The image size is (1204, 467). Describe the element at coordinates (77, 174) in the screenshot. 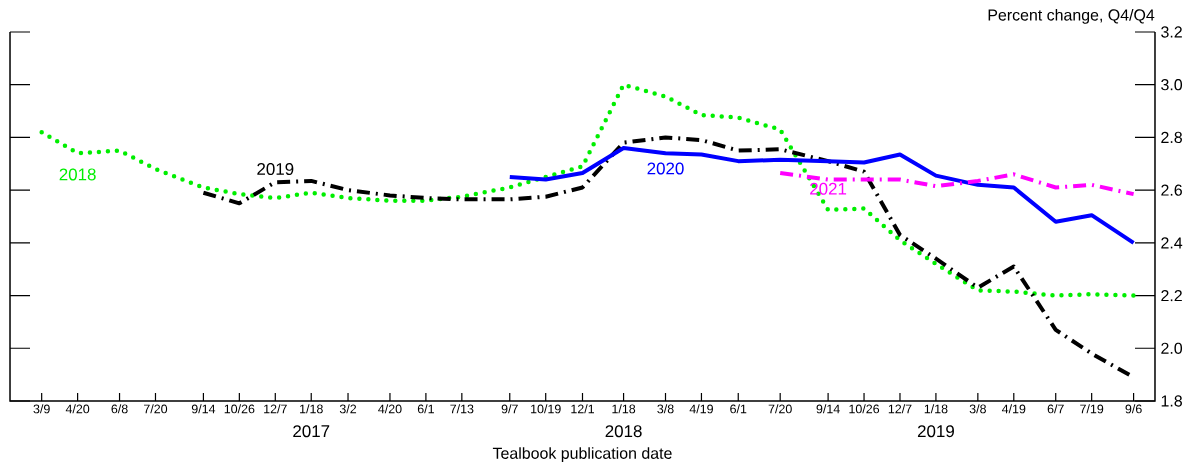

I see `series-label: 2018` at that location.